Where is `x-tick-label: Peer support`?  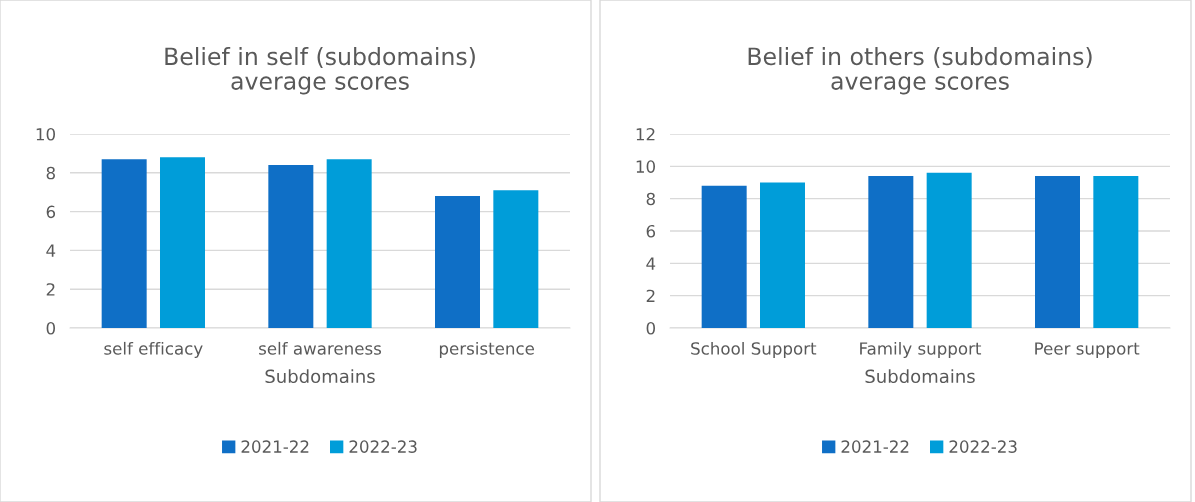 x-tick-label: Peer support is located at coordinates (1087, 350).